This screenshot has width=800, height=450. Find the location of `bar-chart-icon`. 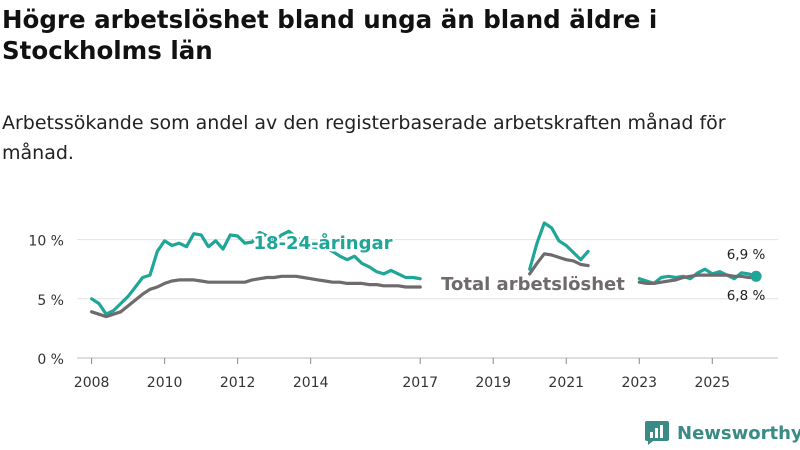

bar-chart-icon is located at coordinates (657, 433).